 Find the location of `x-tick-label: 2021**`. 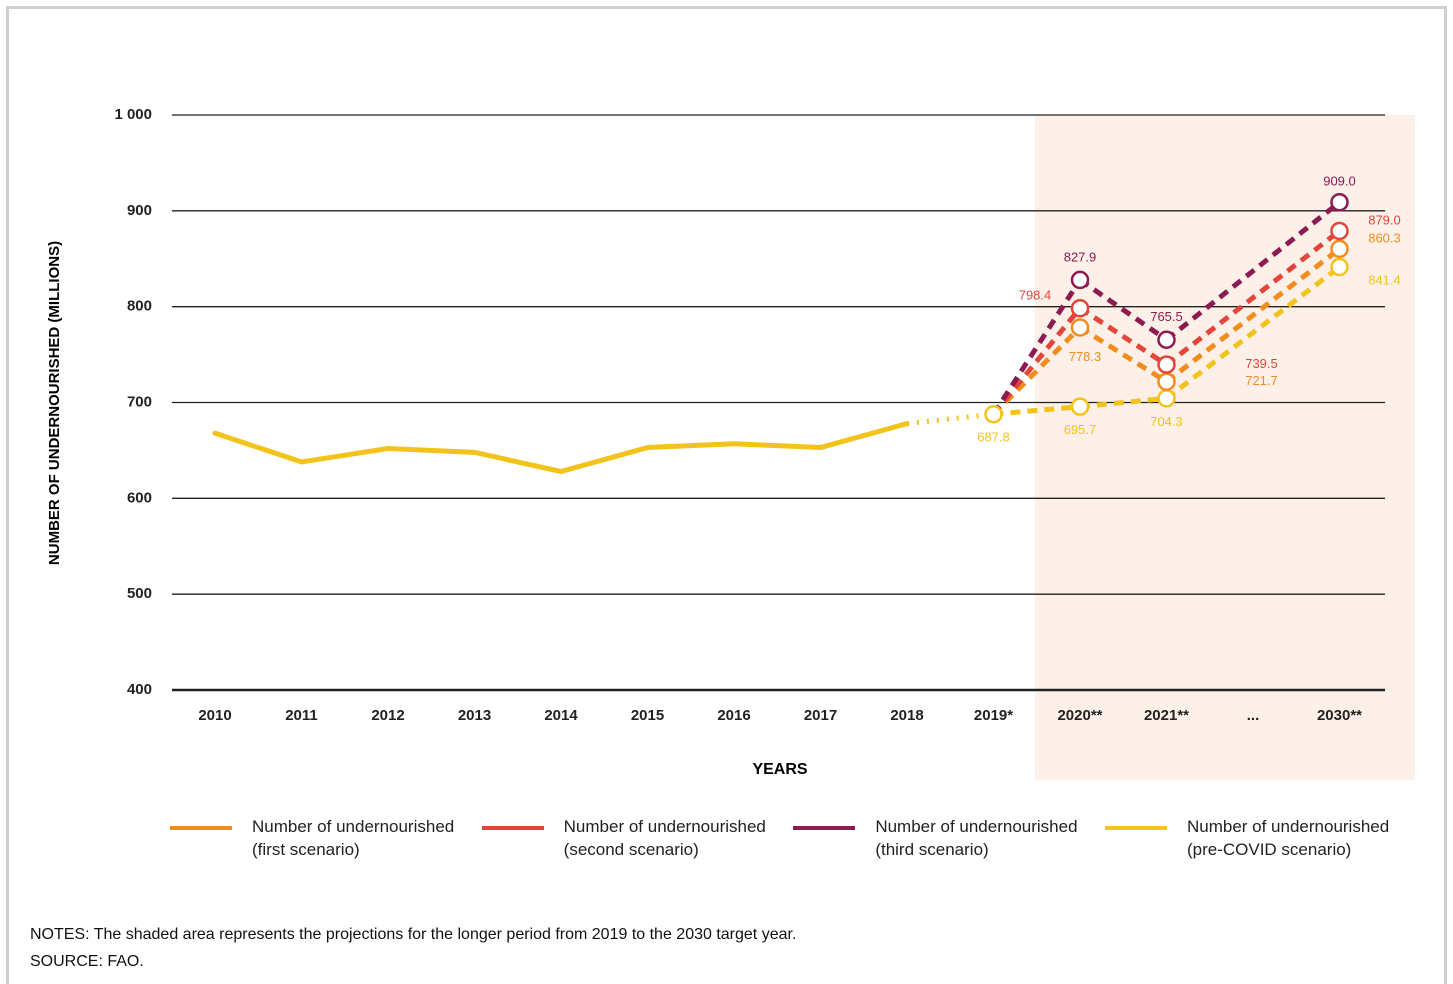

x-tick-label: 2021** is located at coordinates (1166, 715).